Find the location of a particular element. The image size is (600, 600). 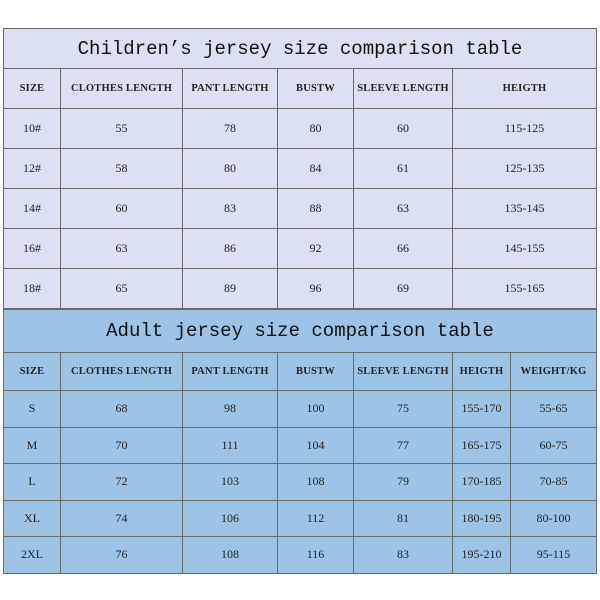

table-cell: 16# is located at coordinates (32, 248).